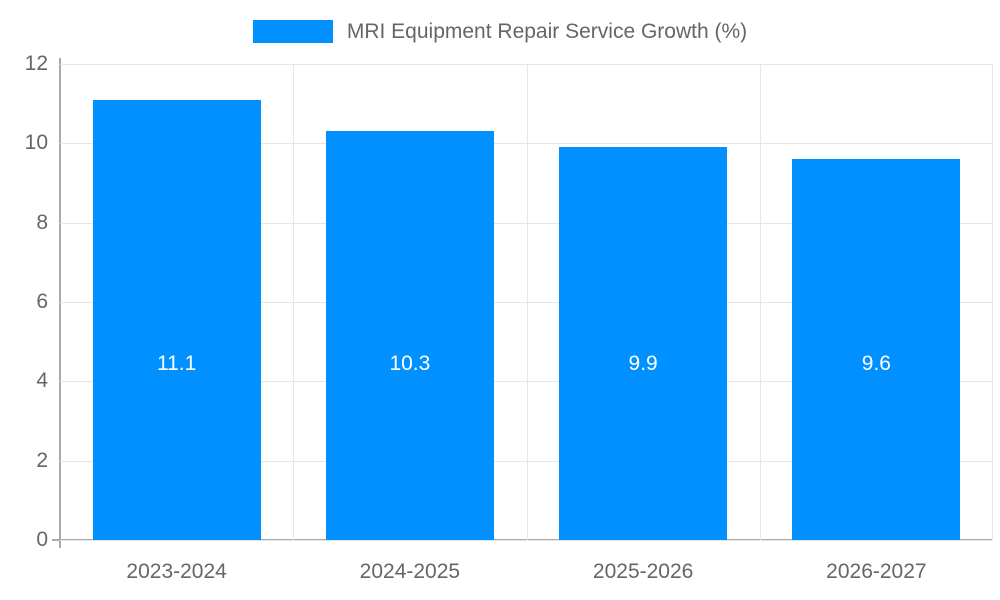 This screenshot has height=600, width=1000. What do you see at coordinates (24, 300) in the screenshot?
I see `y-axis-tick-labels: 0 2 4 6 8 10 12` at bounding box center [24, 300].